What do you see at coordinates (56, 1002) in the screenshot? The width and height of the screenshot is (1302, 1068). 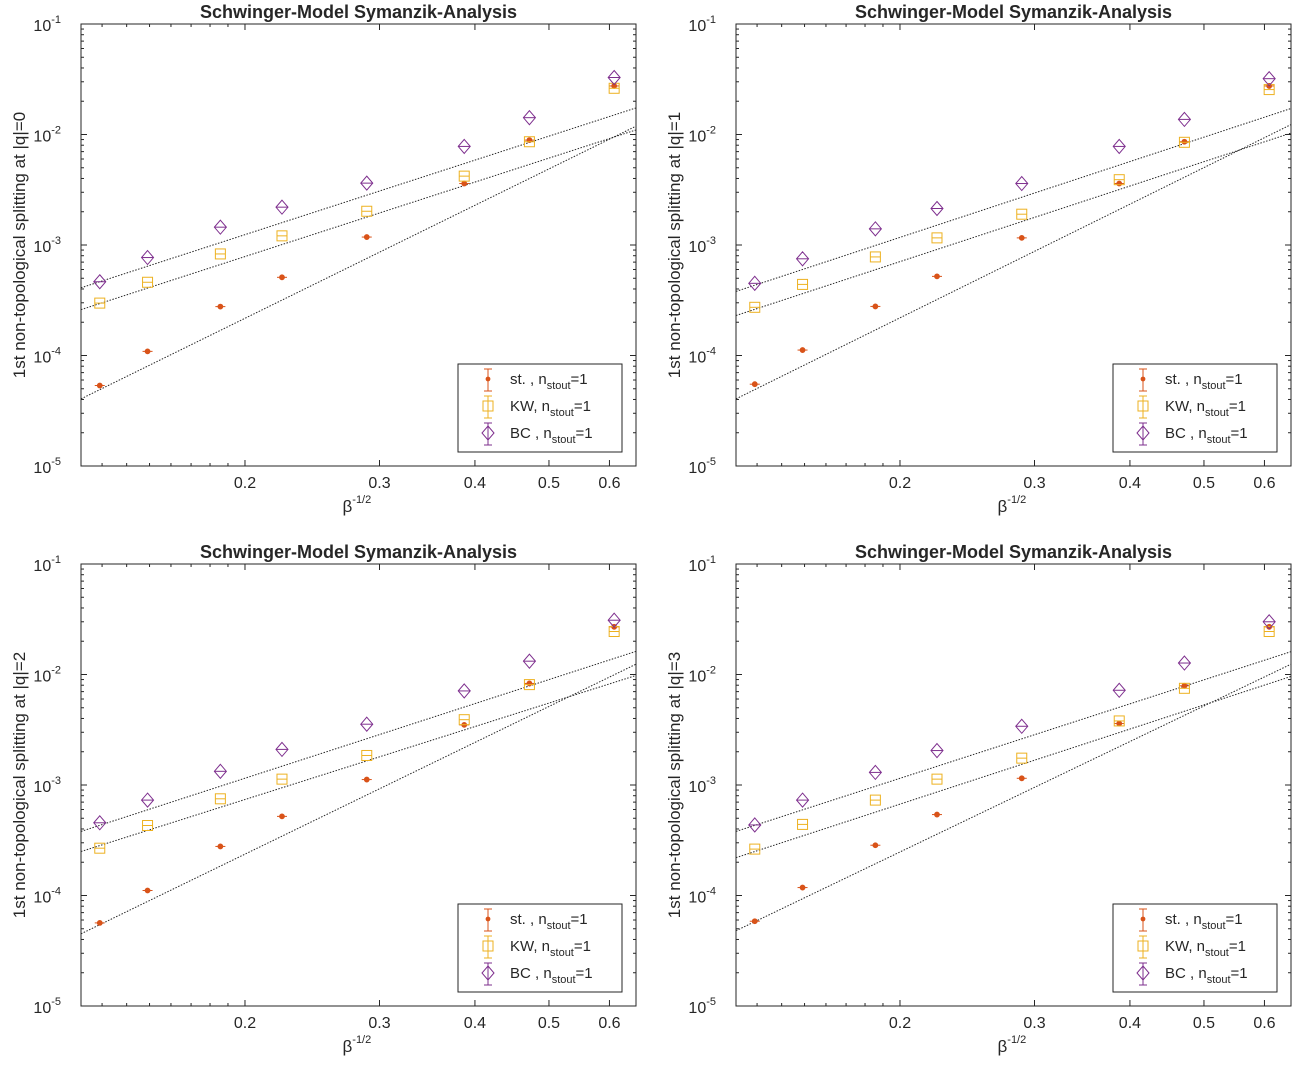 I see `y-tick-exp: -5` at bounding box center [56, 1002].